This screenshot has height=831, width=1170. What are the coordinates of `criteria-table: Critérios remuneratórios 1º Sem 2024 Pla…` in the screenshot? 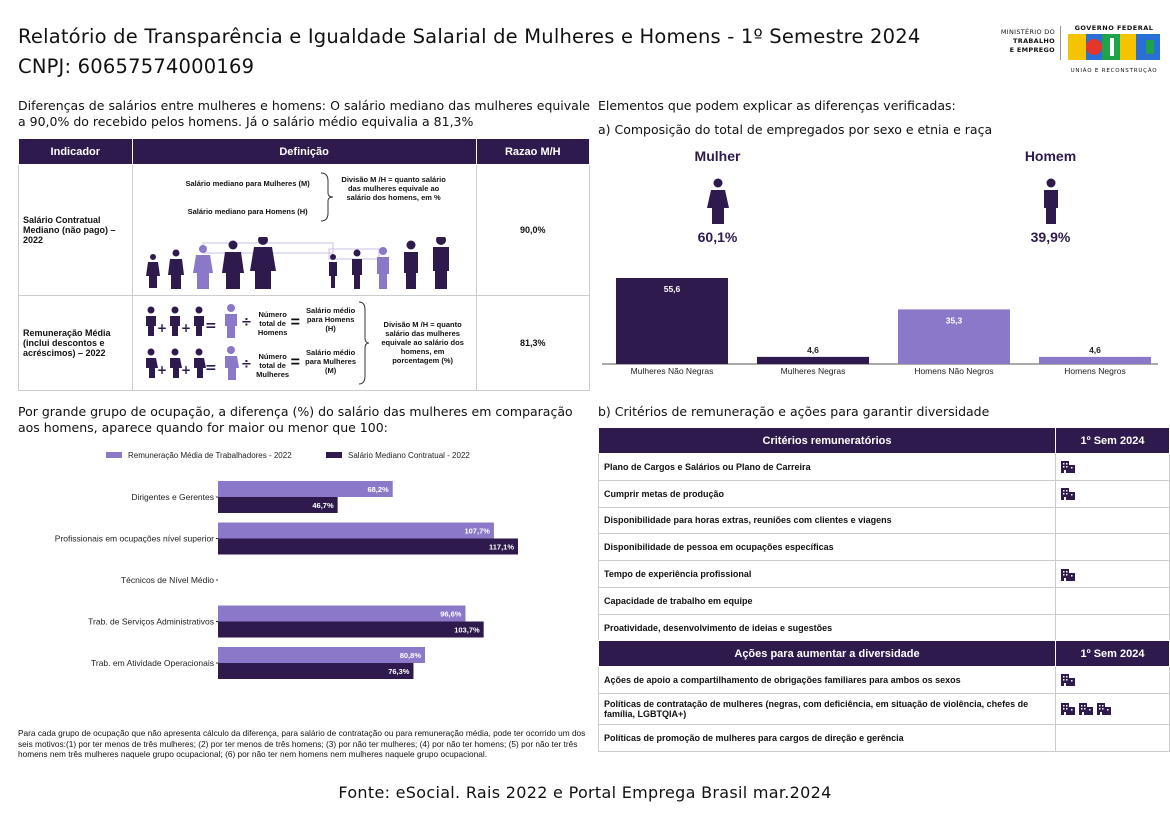 It's located at (884, 534).